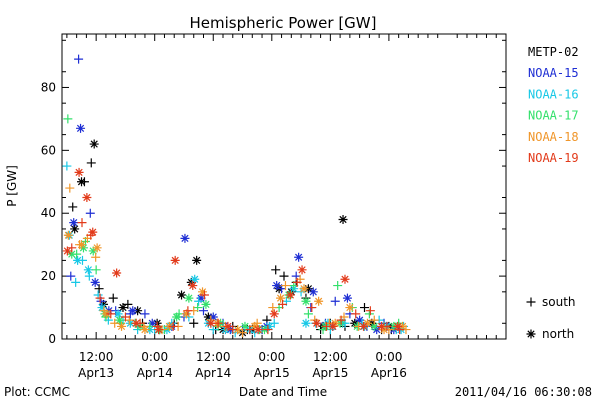 This screenshot has width=600, height=400. What do you see at coordinates (96, 373) in the screenshot?
I see `x-tick-label-date: Apr13` at bounding box center [96, 373].